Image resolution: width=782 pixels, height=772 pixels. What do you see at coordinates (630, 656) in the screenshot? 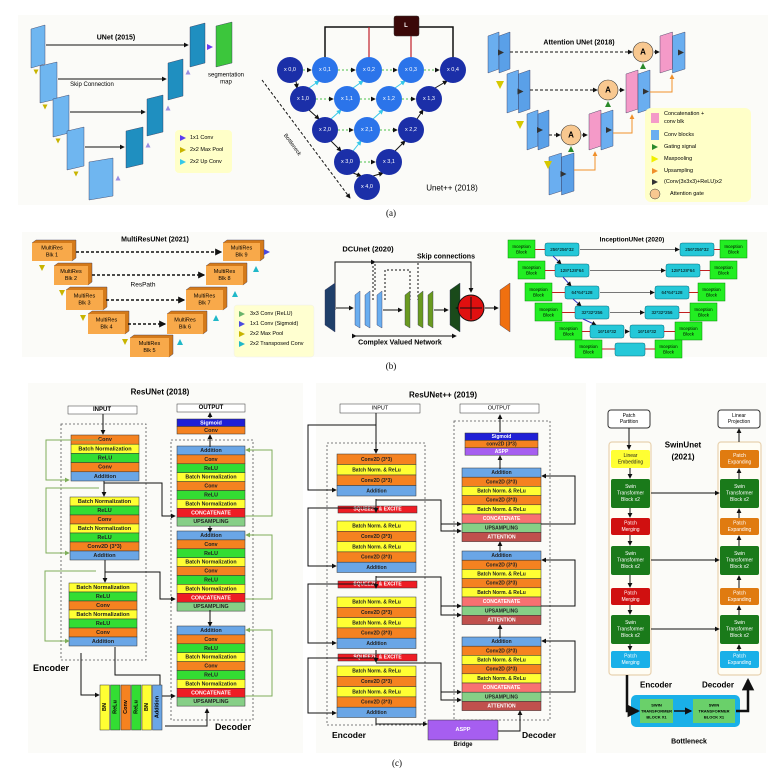
I see `encoder-block-label: Patch` at bounding box center [630, 656].